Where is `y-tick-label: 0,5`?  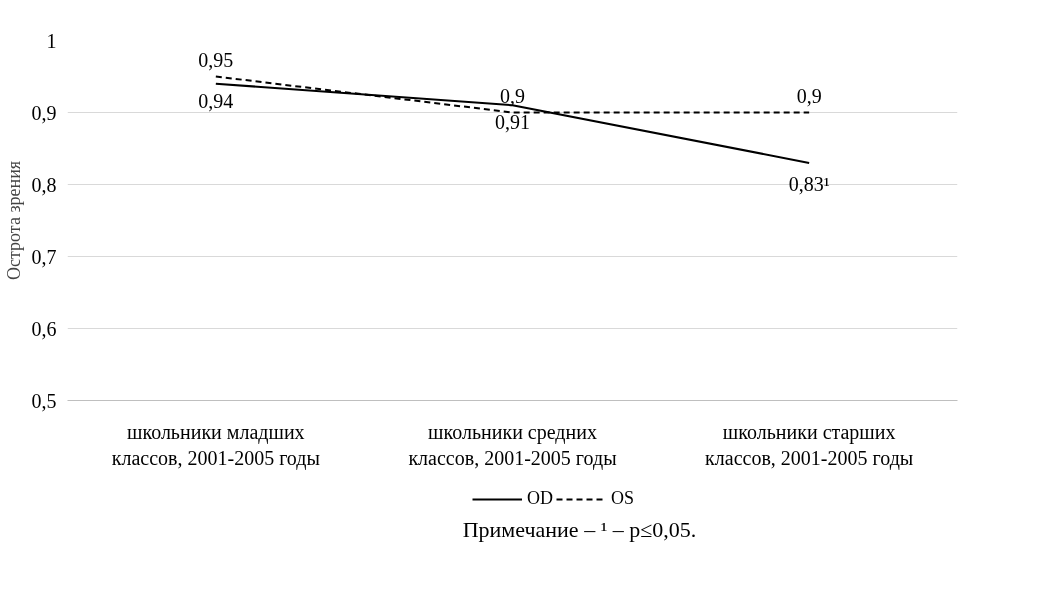 y-tick-label: 0,5 is located at coordinates (44, 400).